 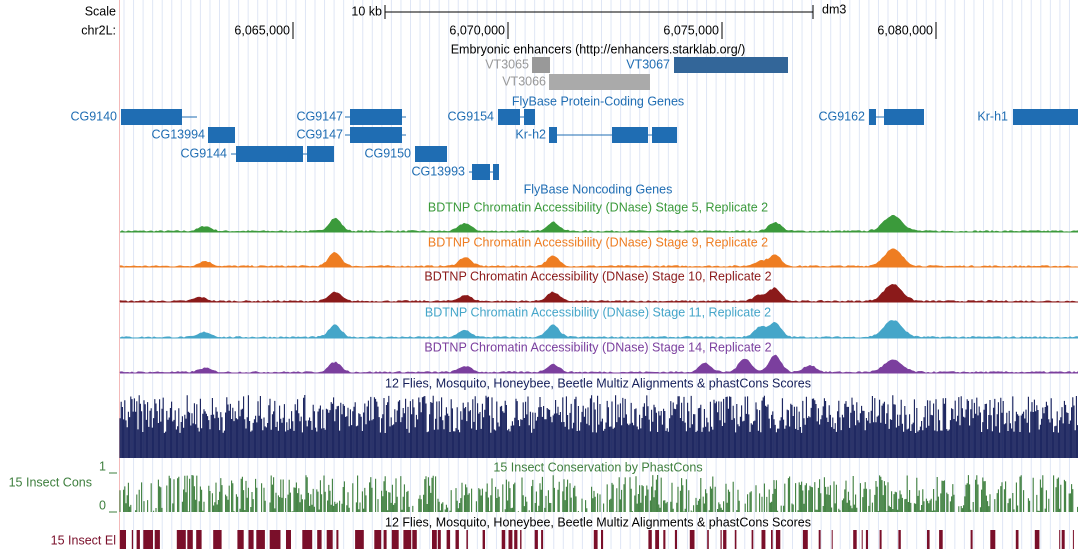 I want to click on track-label: 15 Insect Cons, so click(x=50, y=482).